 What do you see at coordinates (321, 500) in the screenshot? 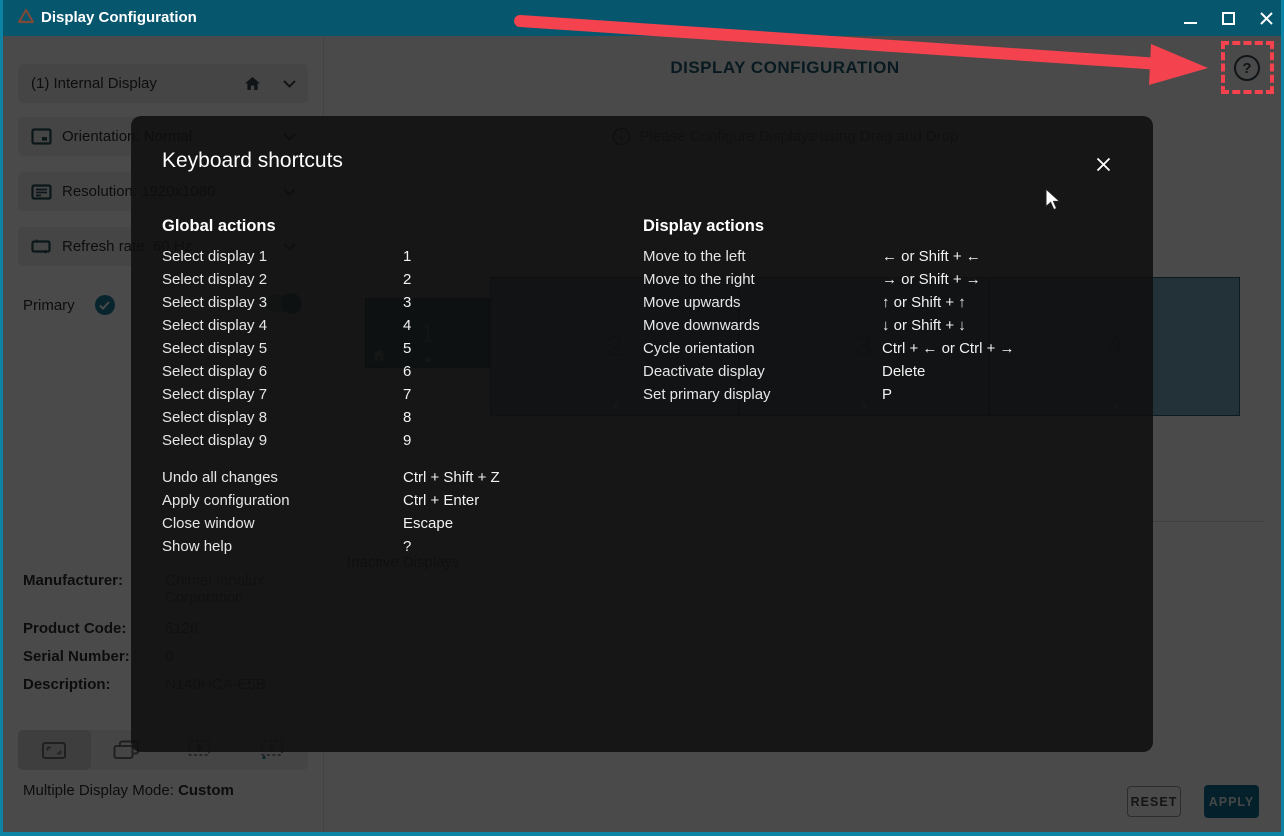
I see `shortcut-row: Apply configuration Ctrl + Enter` at bounding box center [321, 500].